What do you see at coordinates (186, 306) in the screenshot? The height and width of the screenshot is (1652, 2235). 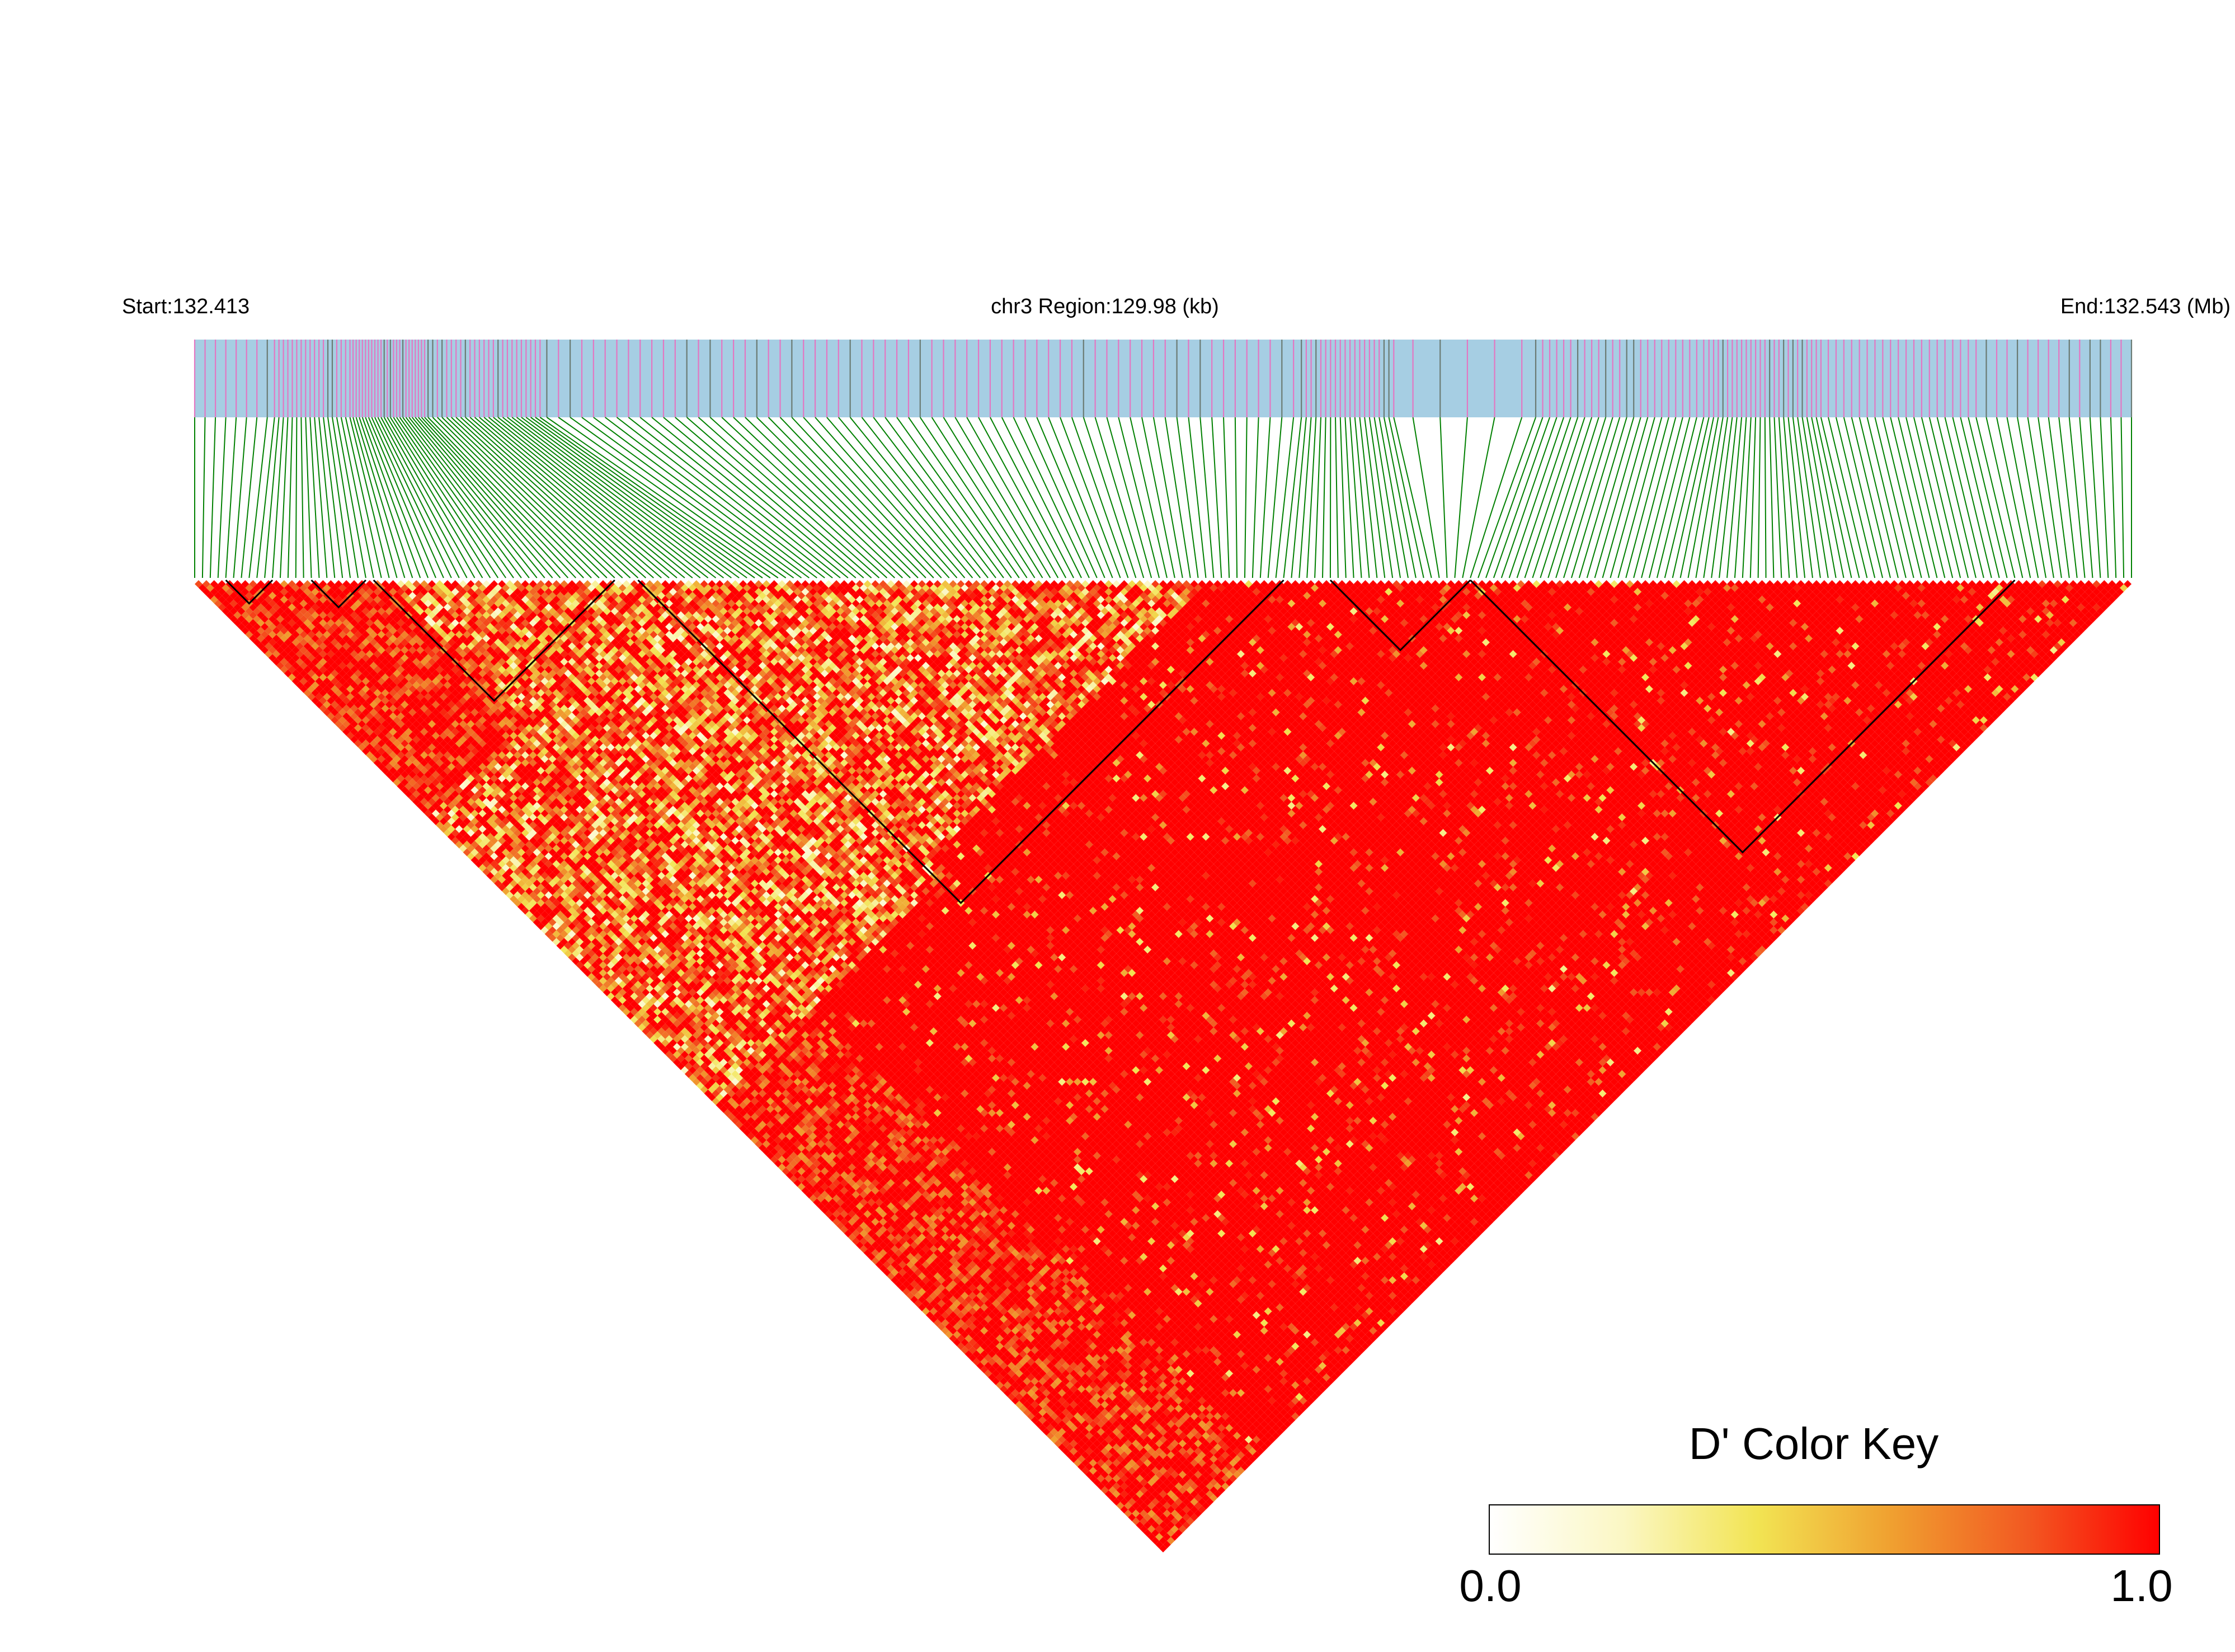 I see `region-start-label: Start:132.413` at bounding box center [186, 306].